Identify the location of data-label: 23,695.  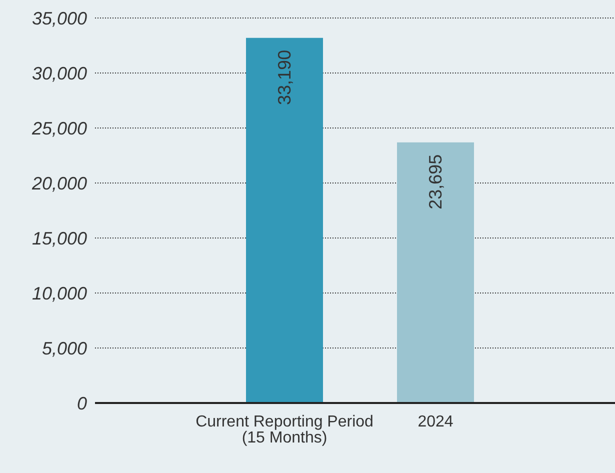
(436, 182).